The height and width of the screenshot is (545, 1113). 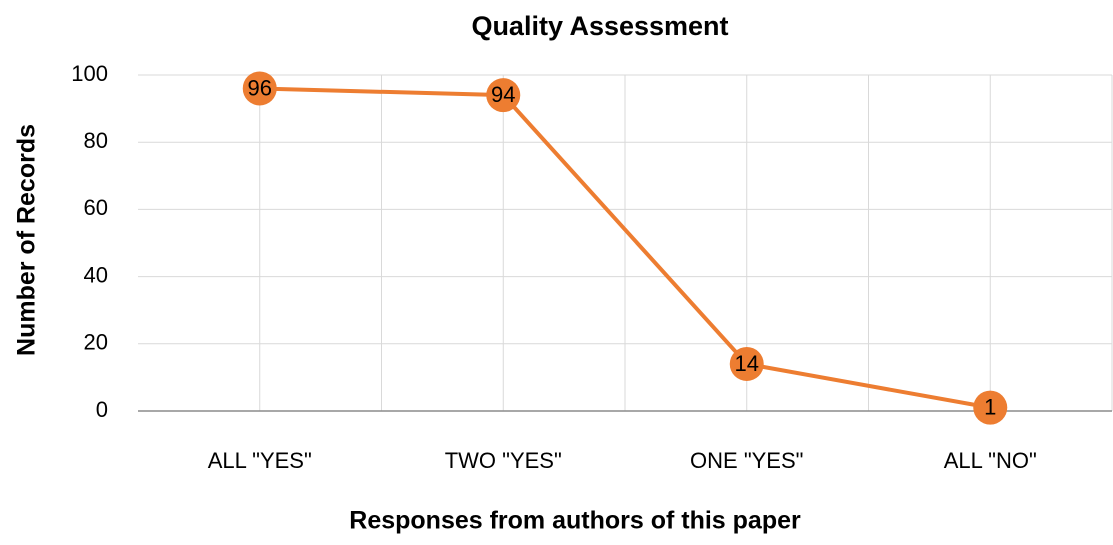 I want to click on x-tick-label: ALL "YES", so click(x=260, y=460).